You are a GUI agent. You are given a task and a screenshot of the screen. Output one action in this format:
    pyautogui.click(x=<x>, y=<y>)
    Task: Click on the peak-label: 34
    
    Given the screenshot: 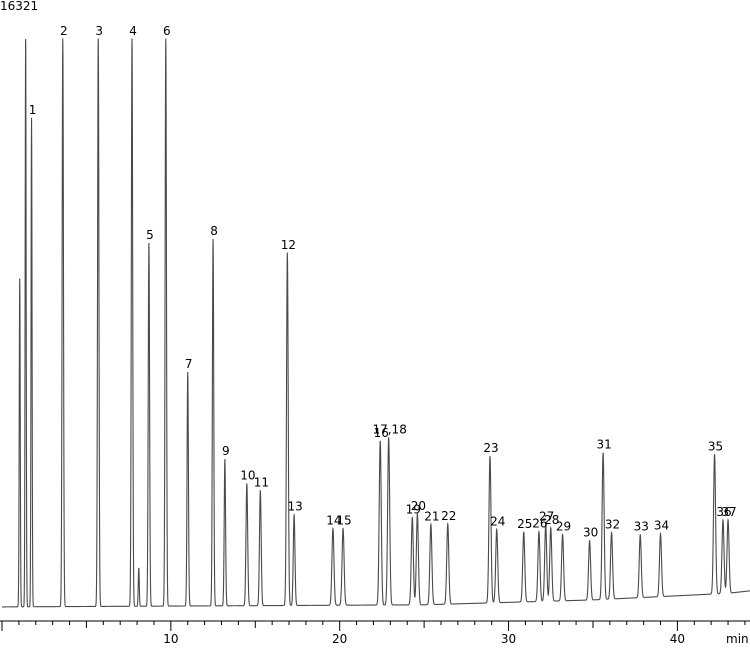 What is the action you would take?
    pyautogui.click(x=661, y=526)
    